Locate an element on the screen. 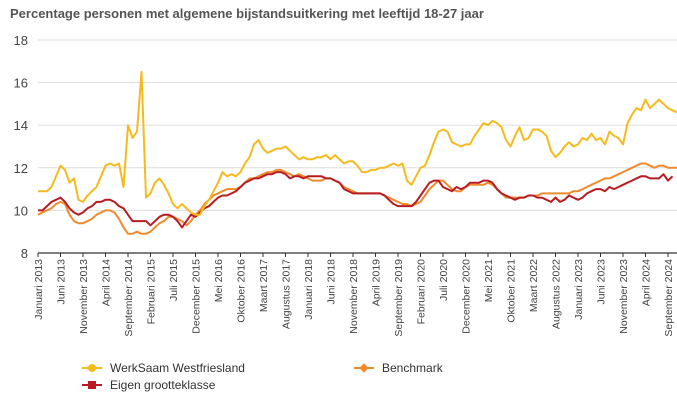  legend-item-werksaam: WerkSaam Westfriesland is located at coordinates (163, 368).